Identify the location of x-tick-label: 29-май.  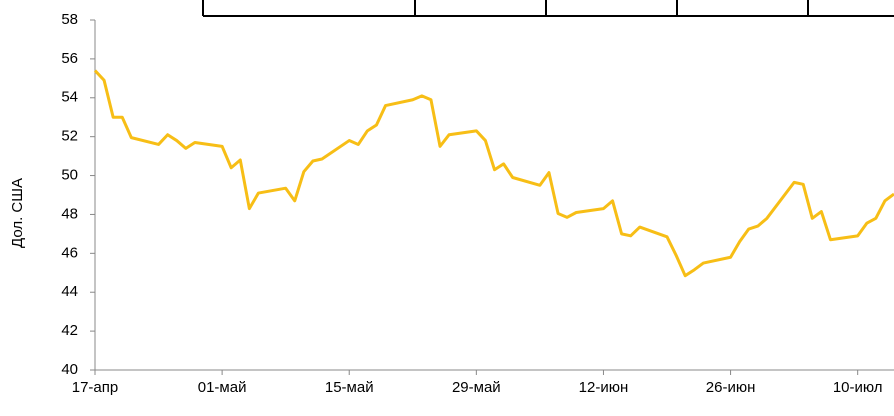
(476, 387).